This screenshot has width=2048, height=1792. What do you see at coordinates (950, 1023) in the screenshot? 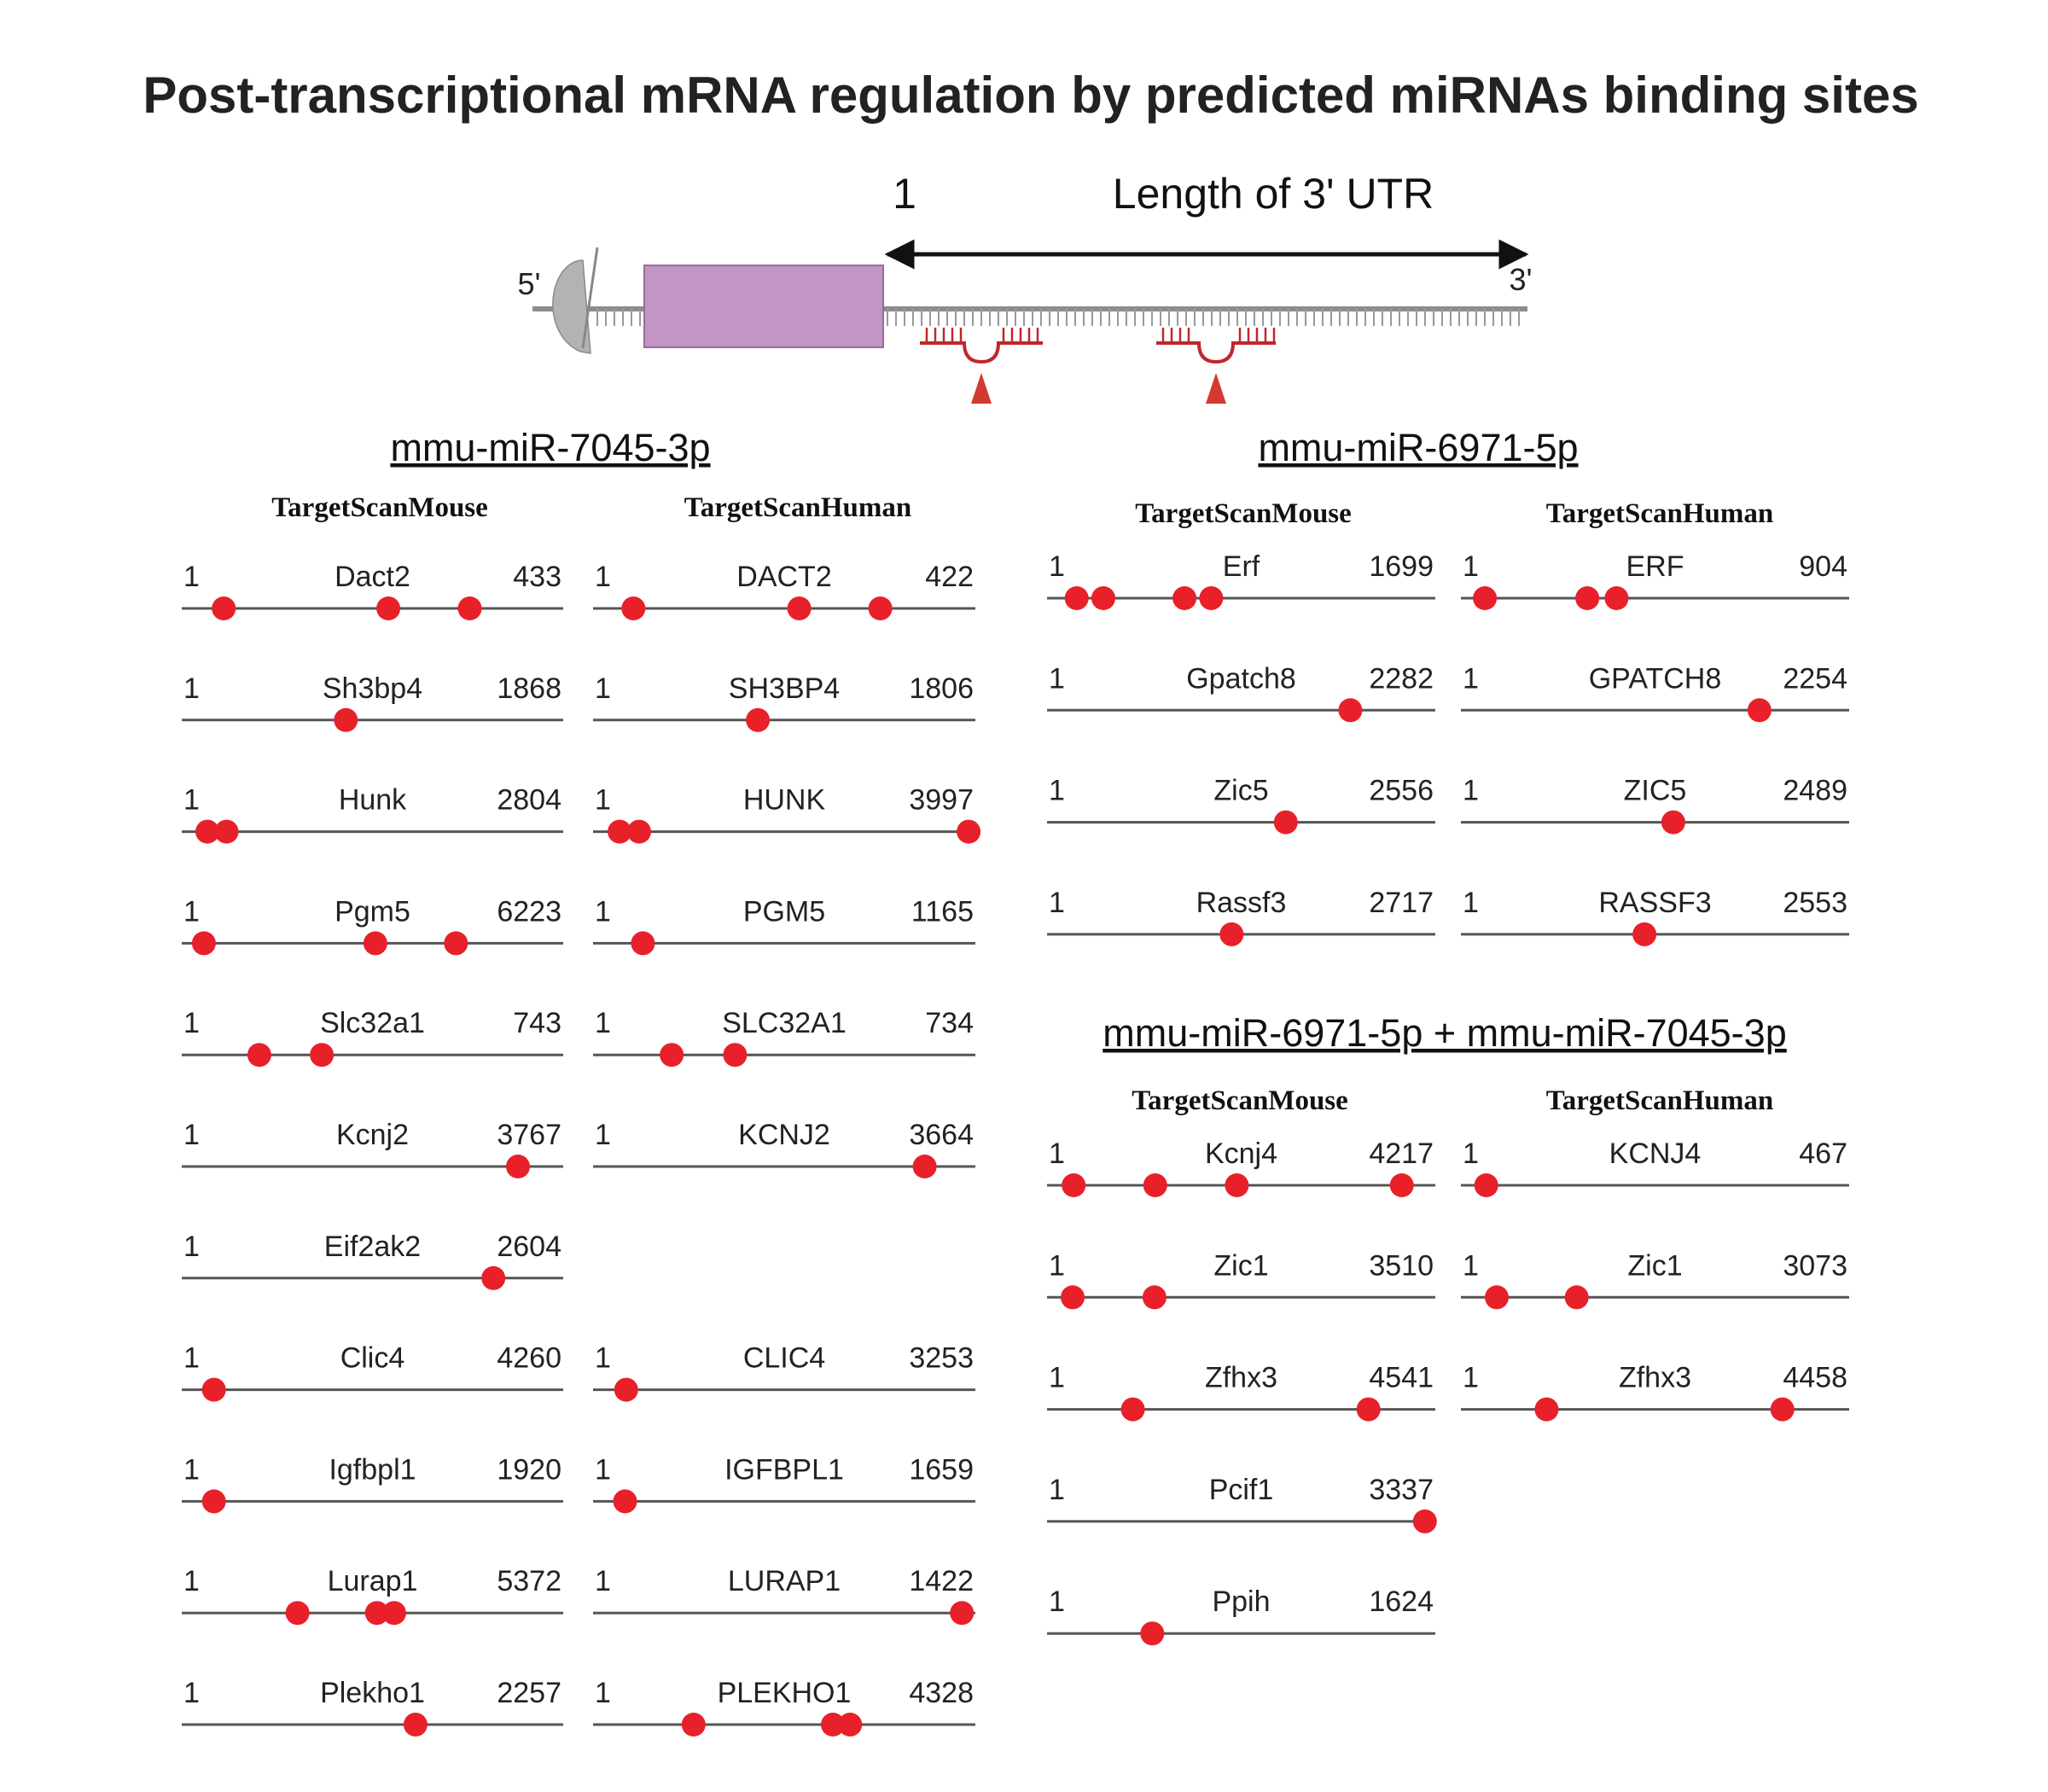
I see `utr-length-value: 734` at bounding box center [950, 1023].